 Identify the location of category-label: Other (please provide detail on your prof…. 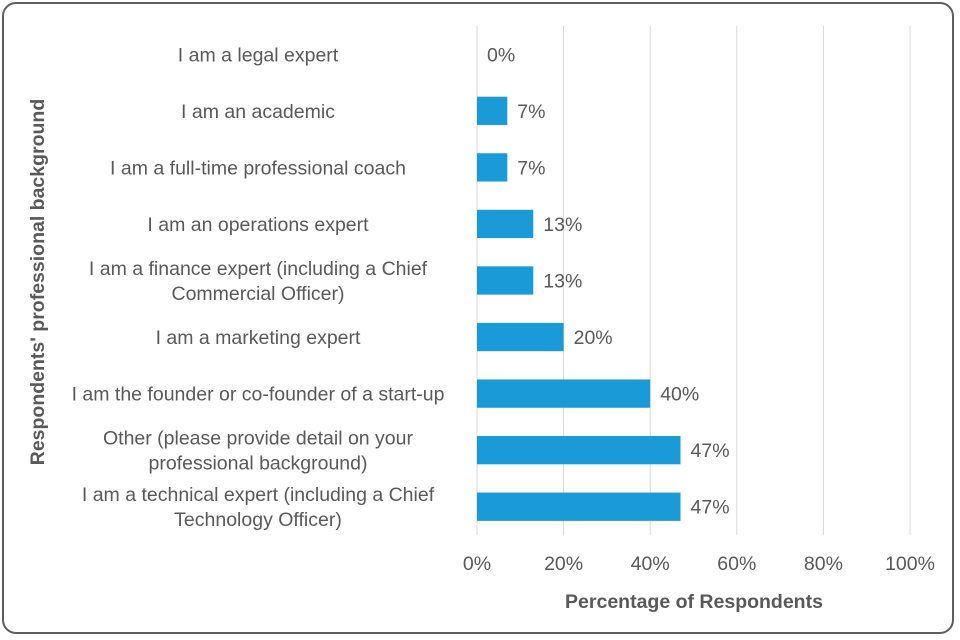
(258, 451).